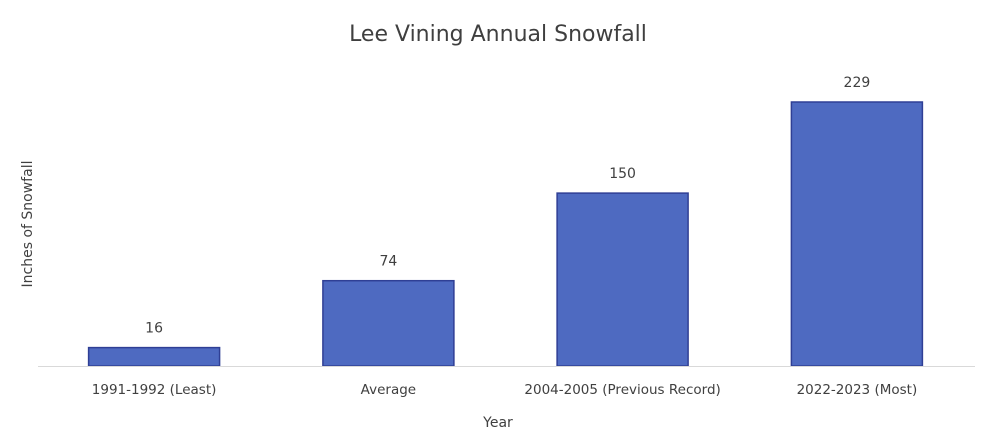 The height and width of the screenshot is (445, 1000). What do you see at coordinates (857, 390) in the screenshot?
I see `x-tick-label: 2022-2023 (Most)` at bounding box center [857, 390].